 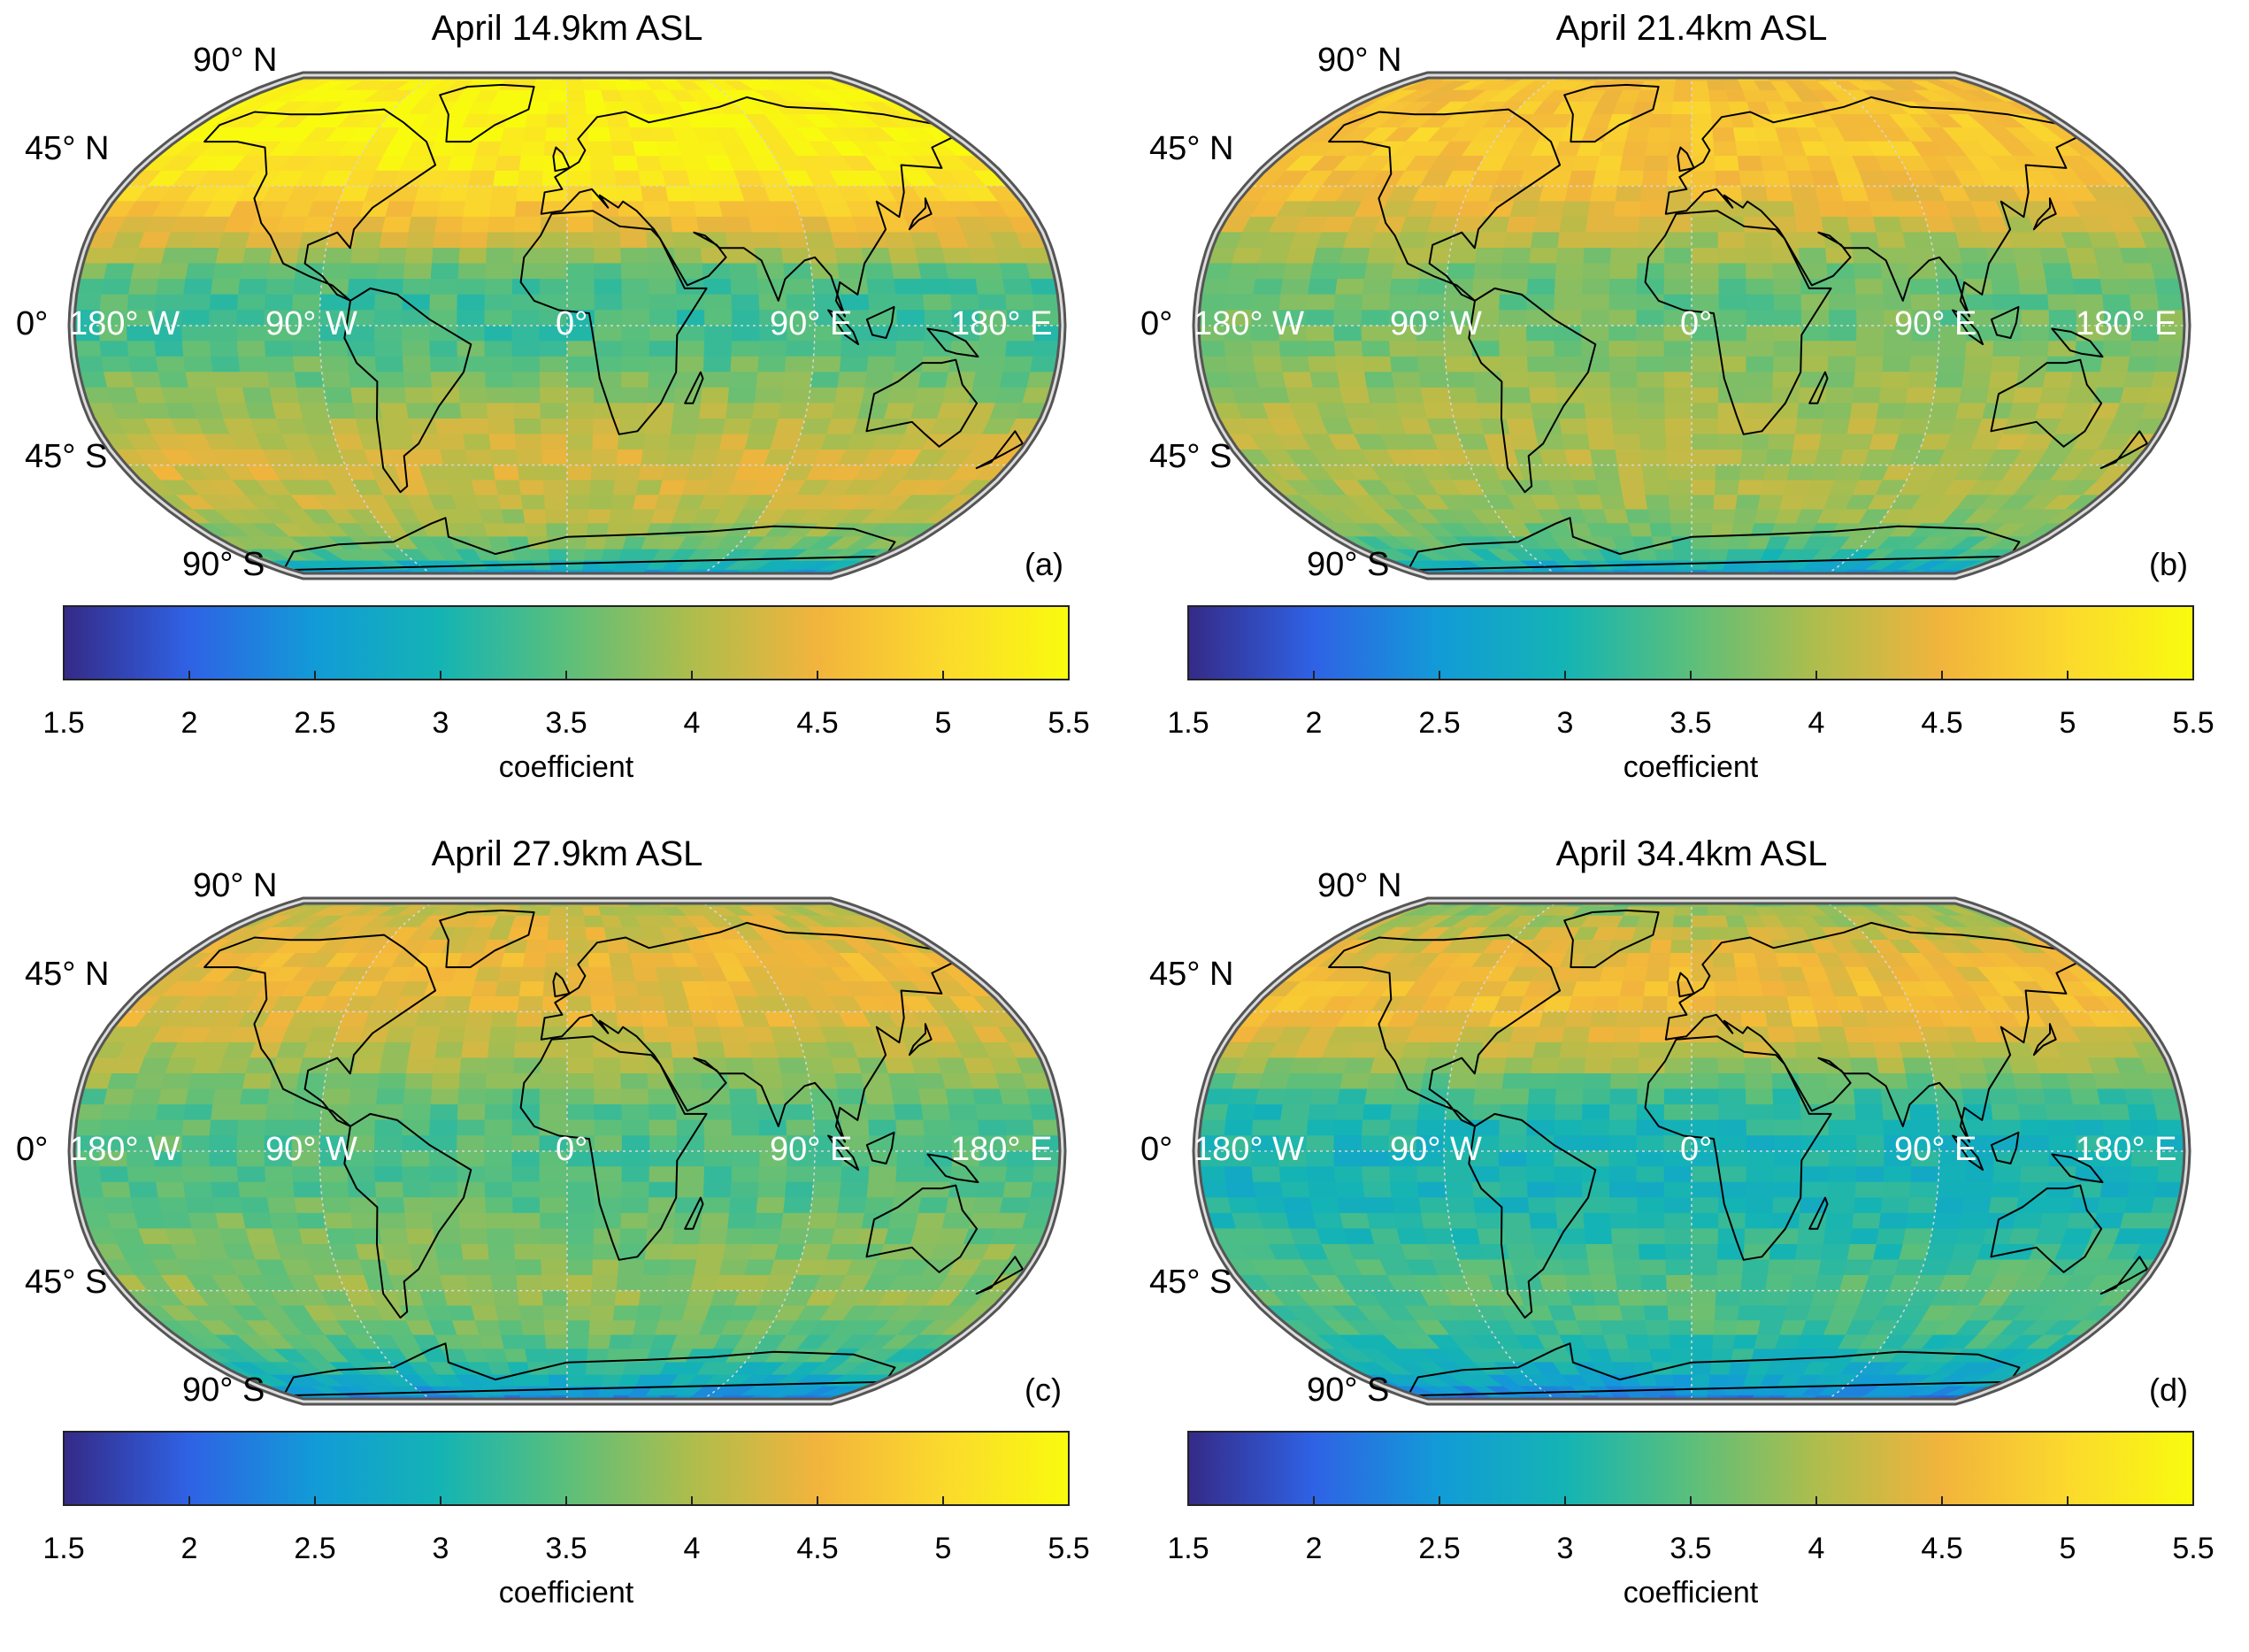 What do you see at coordinates (2068, 723) in the screenshot?
I see `colorbar-tick-label: 5` at bounding box center [2068, 723].